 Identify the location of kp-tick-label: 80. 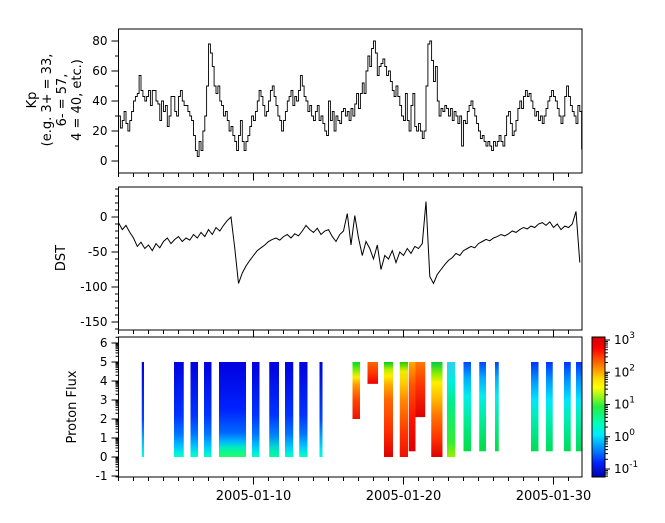
(99, 41).